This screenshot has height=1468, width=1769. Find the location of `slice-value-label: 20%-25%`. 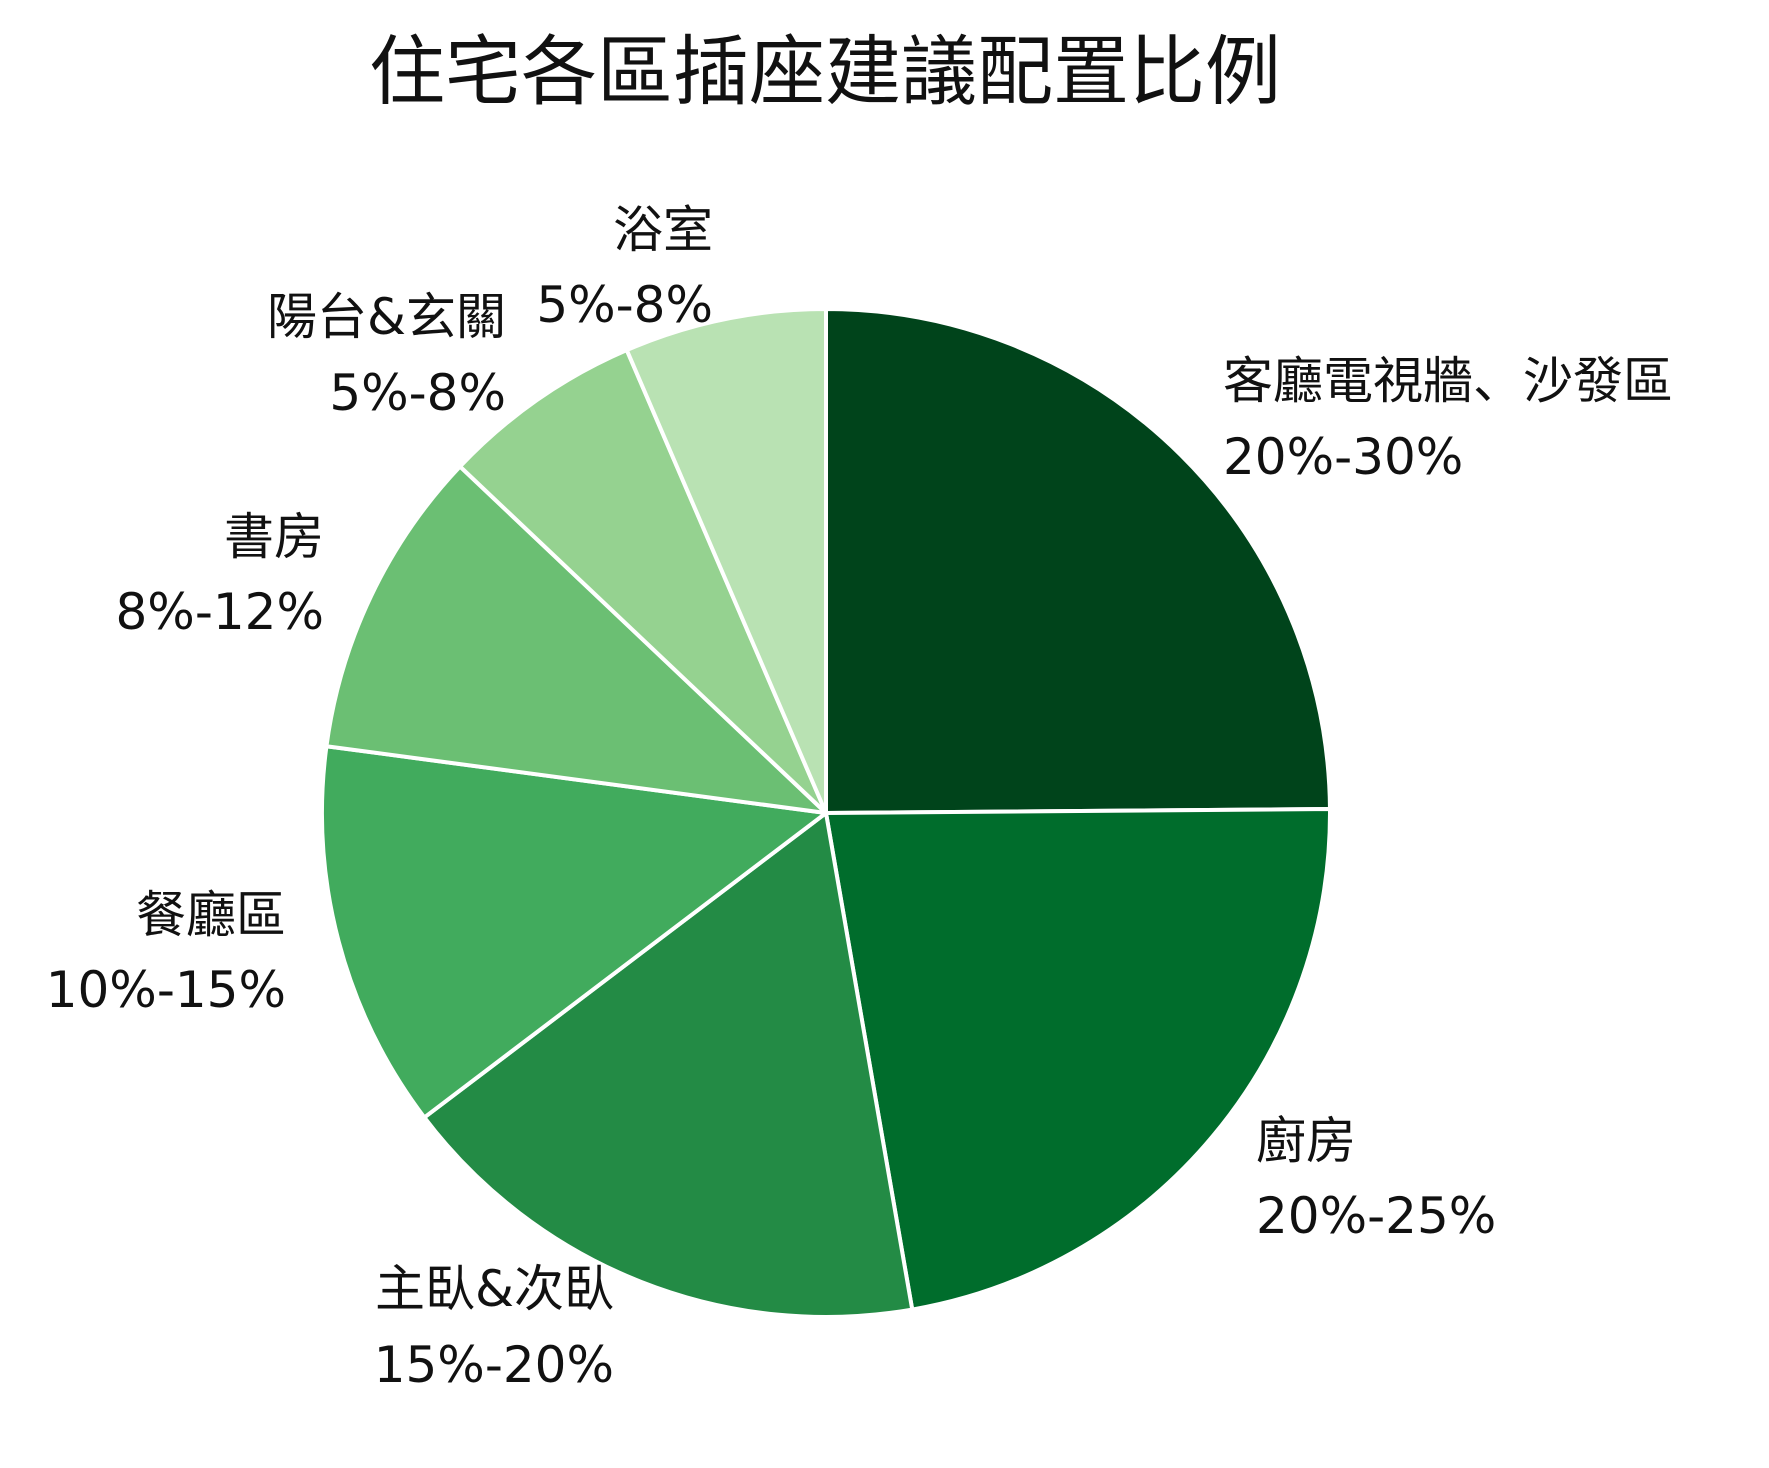

slice-value-label: 20%-25% is located at coordinates (1376, 1216).